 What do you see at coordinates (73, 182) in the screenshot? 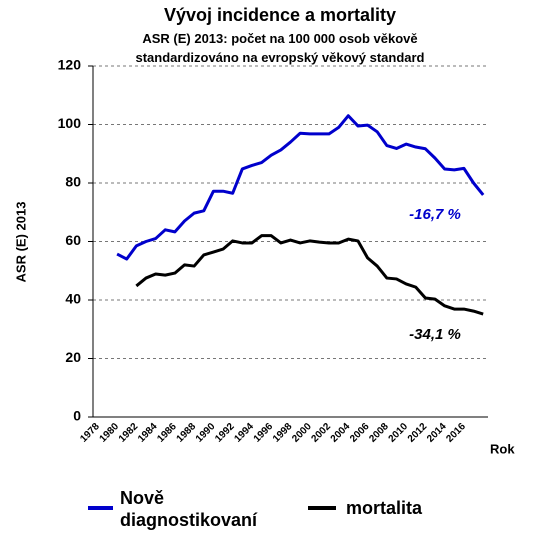
I see `y-tick-label: 80` at bounding box center [73, 182].